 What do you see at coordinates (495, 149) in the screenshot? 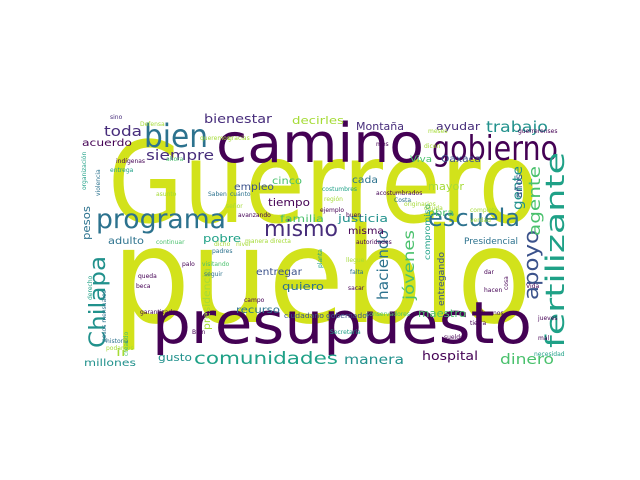
I see `word-gobierno: gobierno` at bounding box center [495, 149].